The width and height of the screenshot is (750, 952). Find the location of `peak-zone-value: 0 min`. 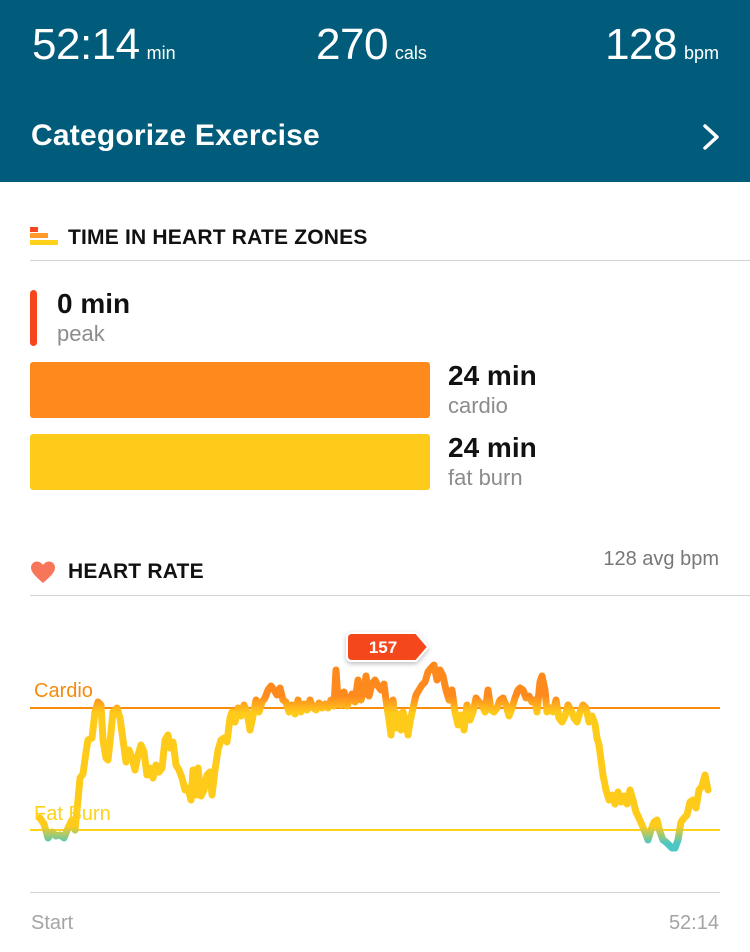

peak-zone-value: 0 min is located at coordinates (94, 303).